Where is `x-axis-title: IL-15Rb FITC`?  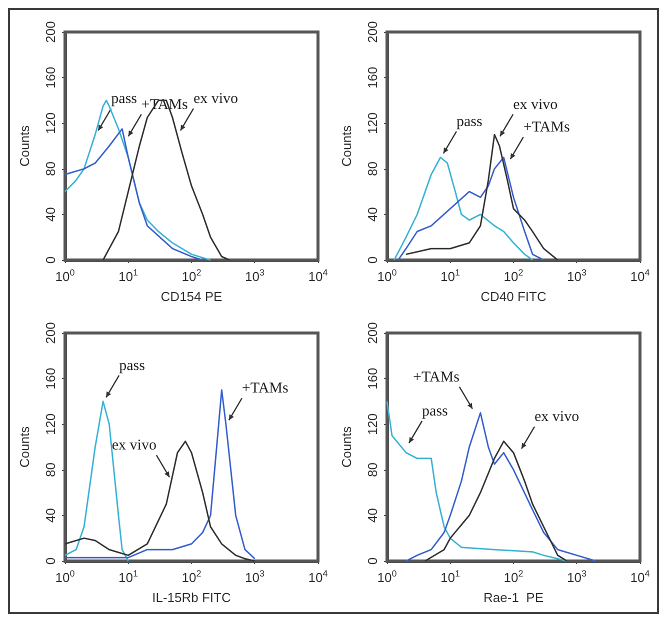 x-axis-title: IL-15Rb FITC is located at coordinates (191, 597).